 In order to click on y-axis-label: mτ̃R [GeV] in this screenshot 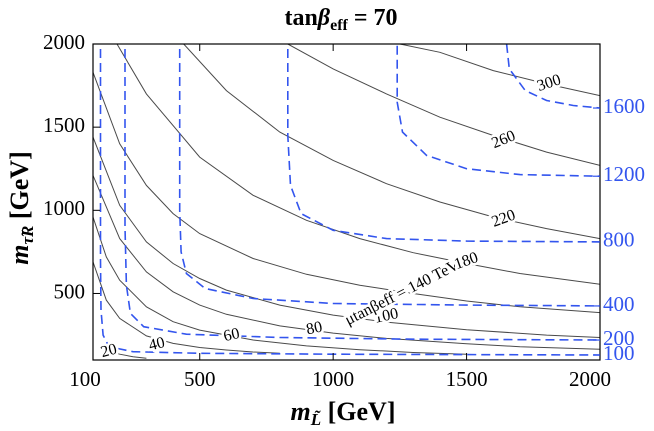, I will do `click(21, 207)`.